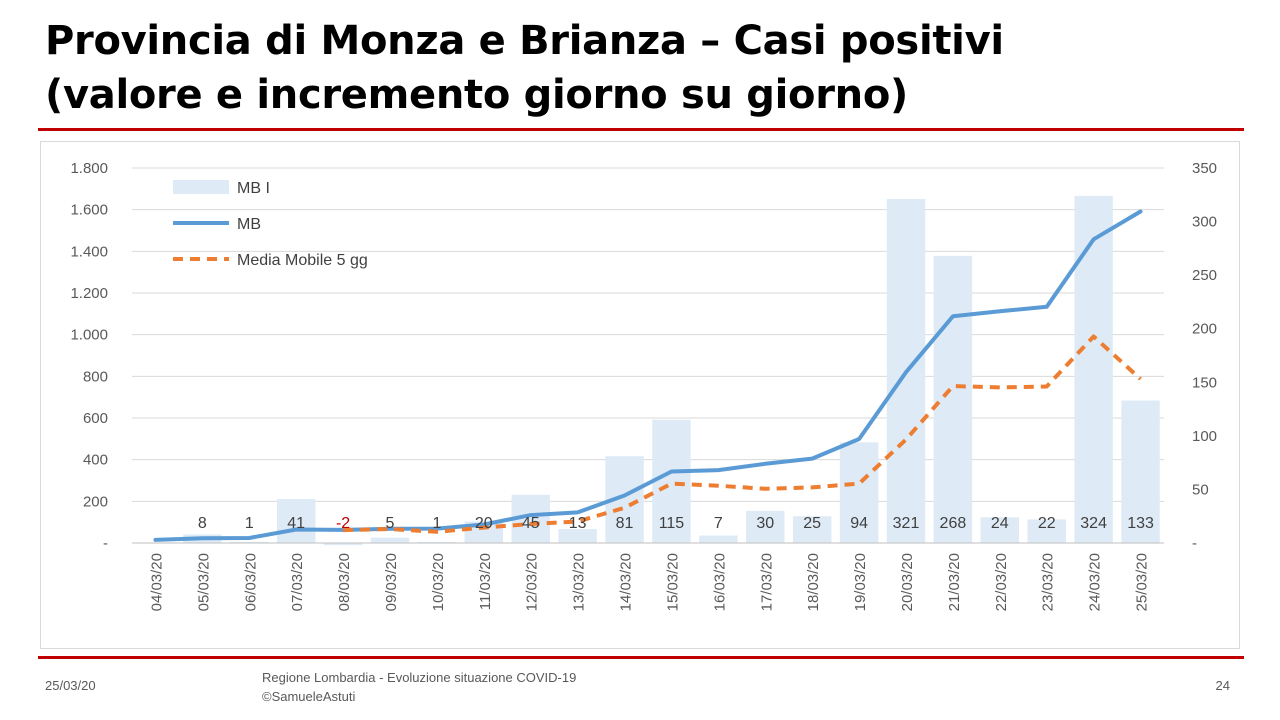 The width and height of the screenshot is (1280, 720). What do you see at coordinates (1095, 582) in the screenshot?
I see `x-tick-label: 24/03/20` at bounding box center [1095, 582].